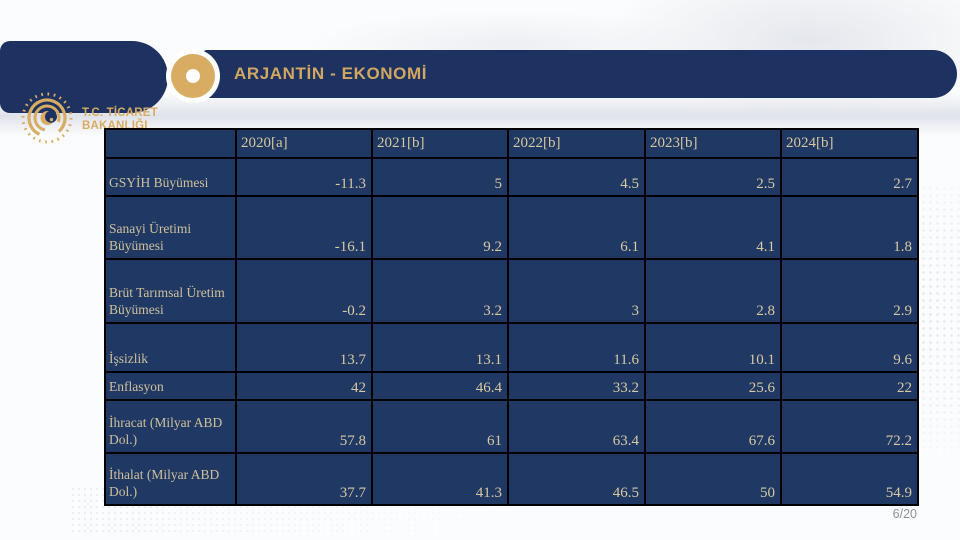  I want to click on row-label: İhracat (Milyar ABD Dol.), so click(170, 426).